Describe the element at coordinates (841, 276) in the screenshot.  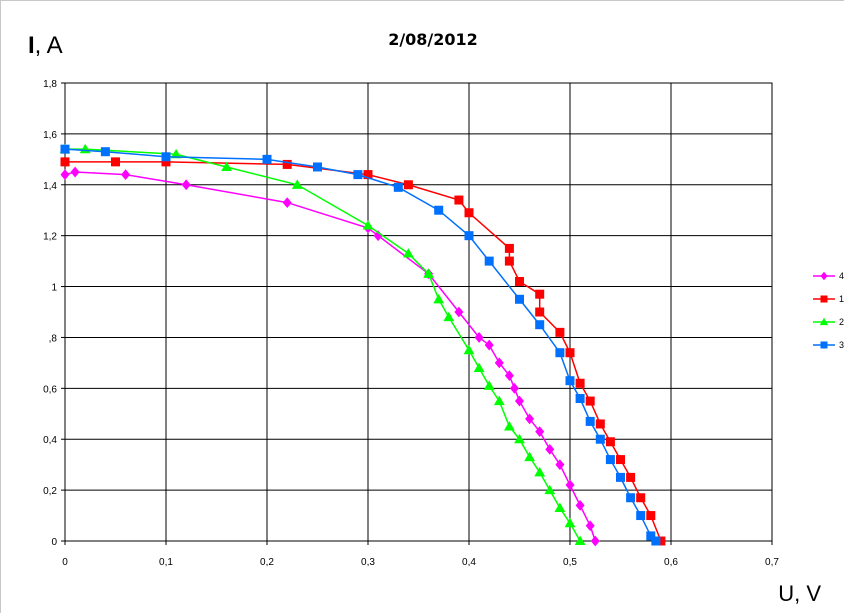
I see `legend-label: 4` at that location.